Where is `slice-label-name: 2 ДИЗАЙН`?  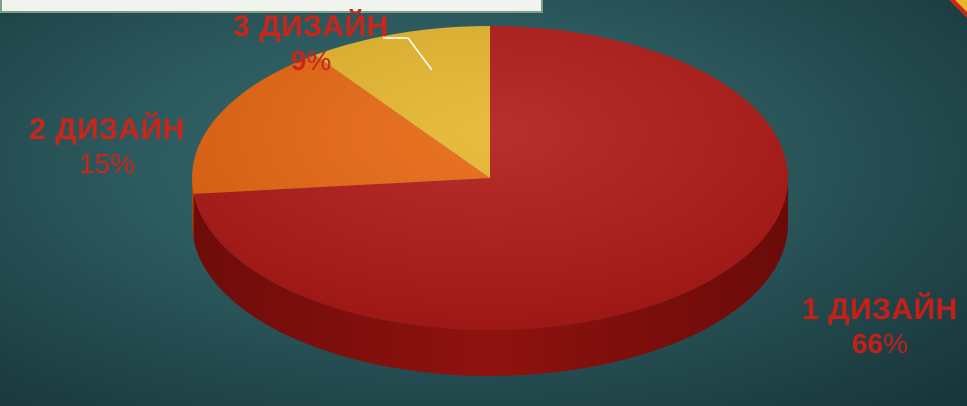 slice-label-name: 2 ДИЗАЙН is located at coordinates (107, 129).